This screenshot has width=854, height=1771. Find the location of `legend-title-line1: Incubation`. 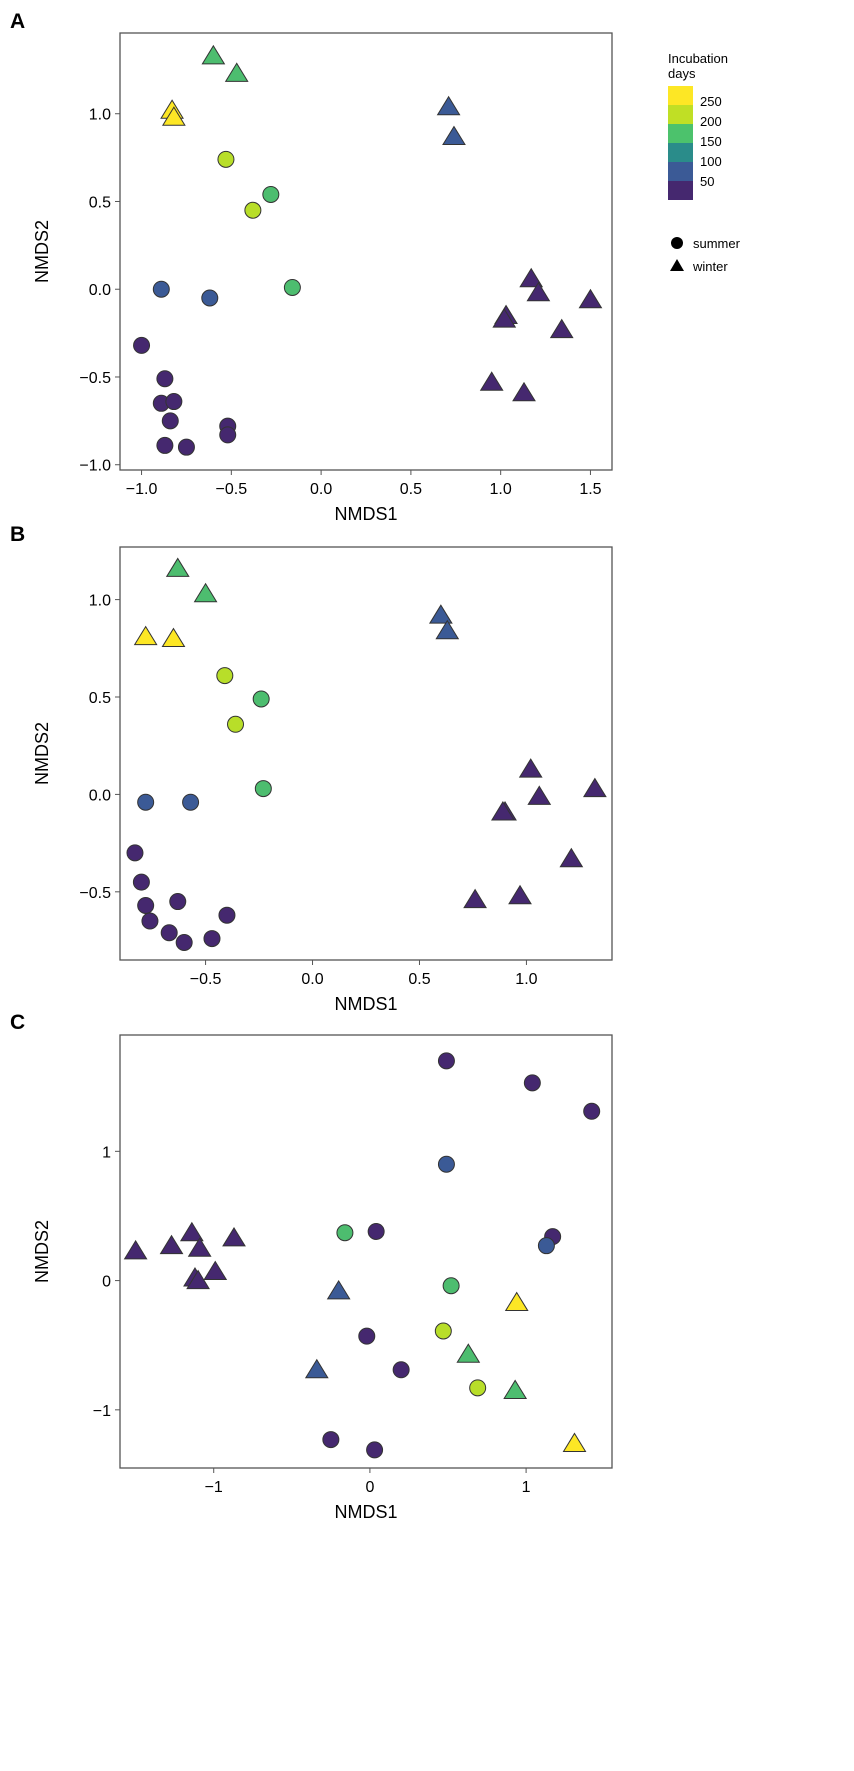

legend-title-line1: Incubation is located at coordinates (698, 58).